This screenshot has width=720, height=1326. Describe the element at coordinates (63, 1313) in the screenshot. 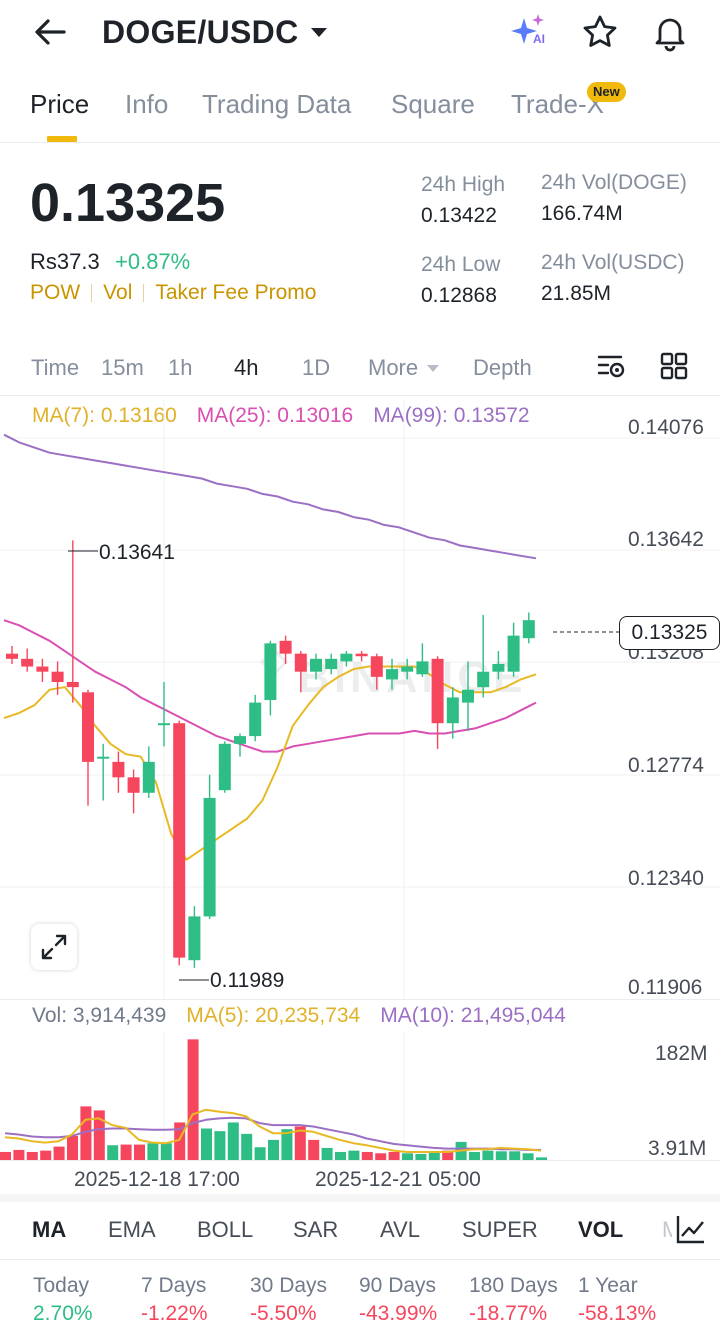

I see `perf-value: 2.70%` at that location.